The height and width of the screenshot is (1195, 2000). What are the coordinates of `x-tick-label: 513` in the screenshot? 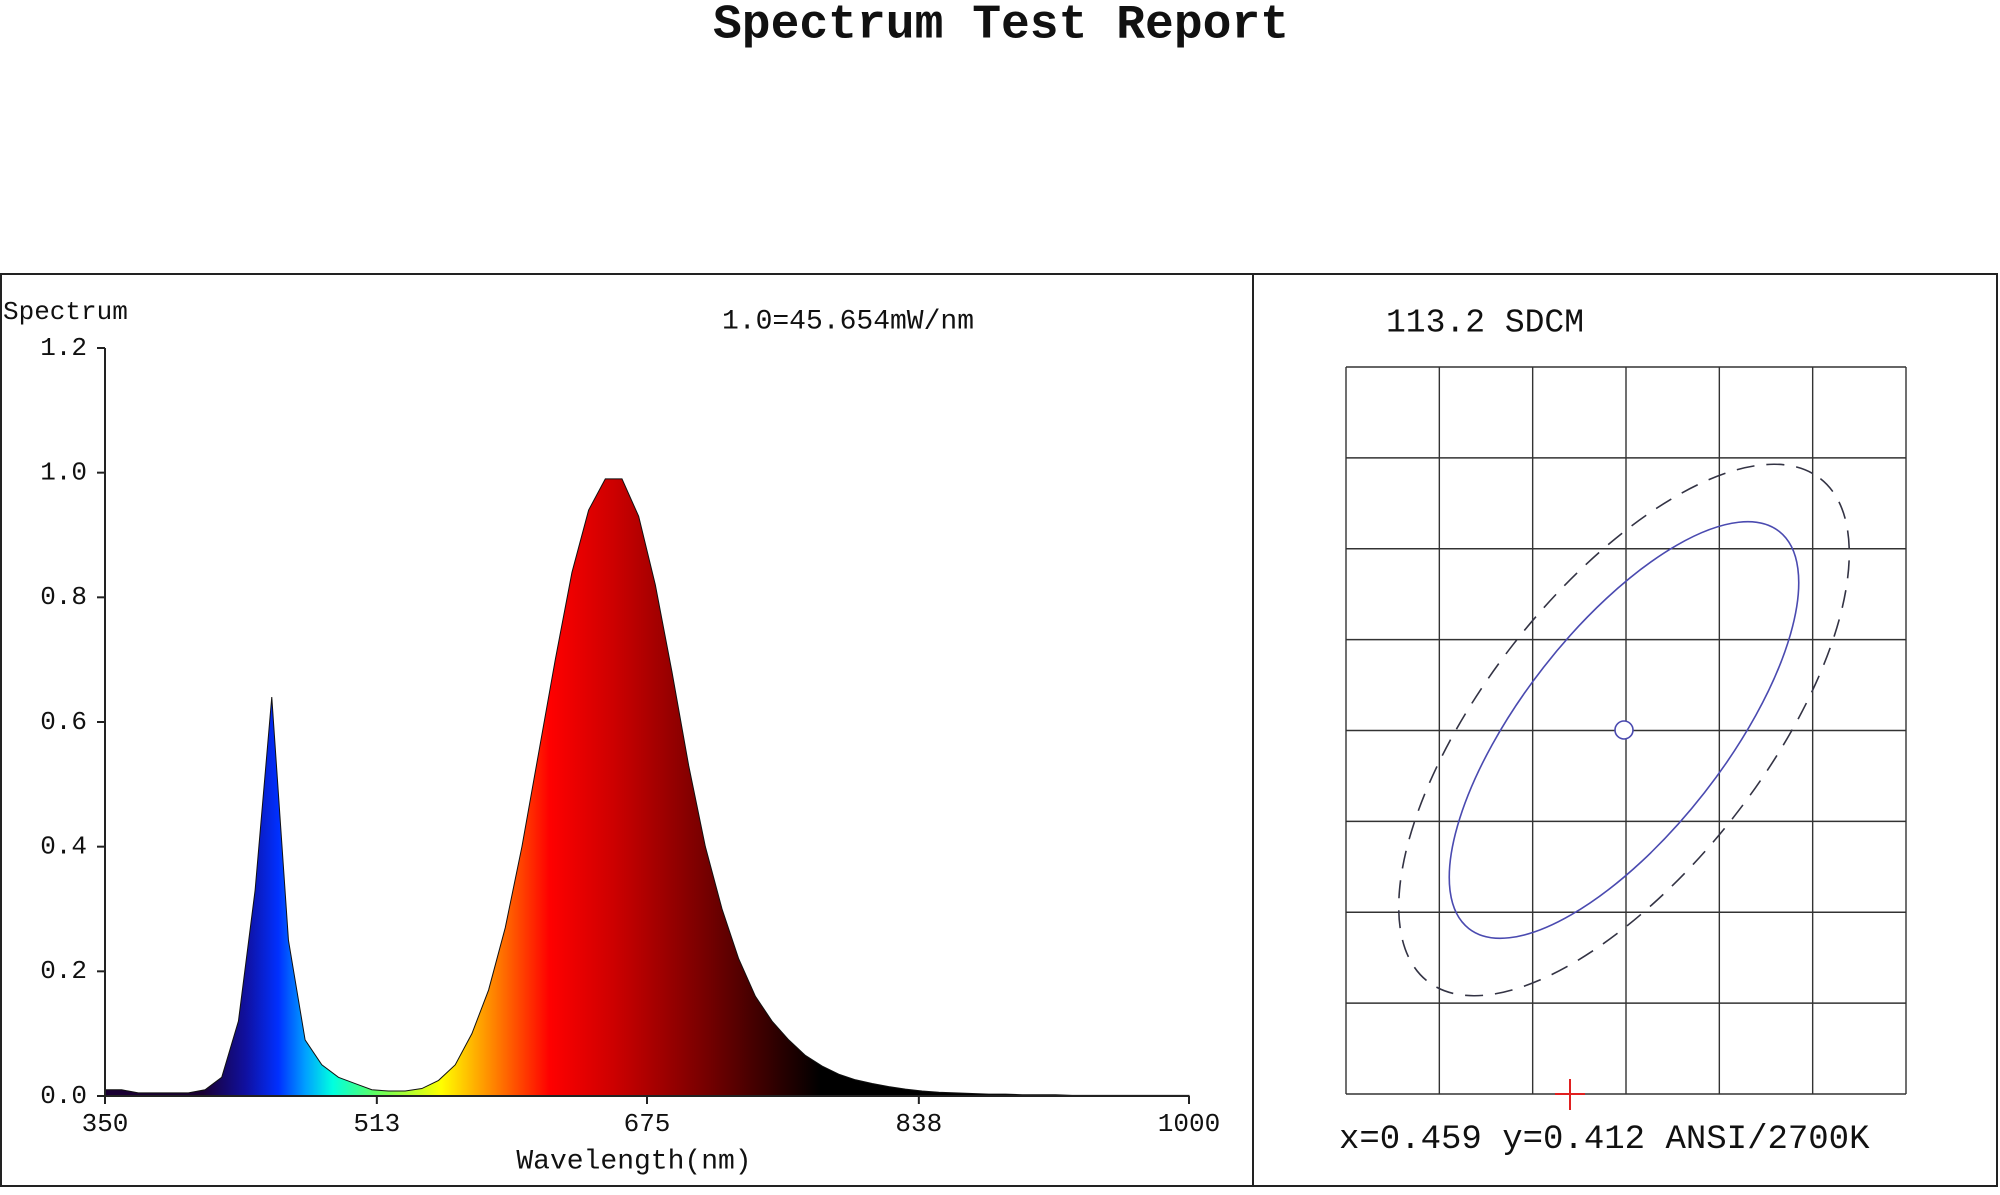 It's located at (376, 1124).